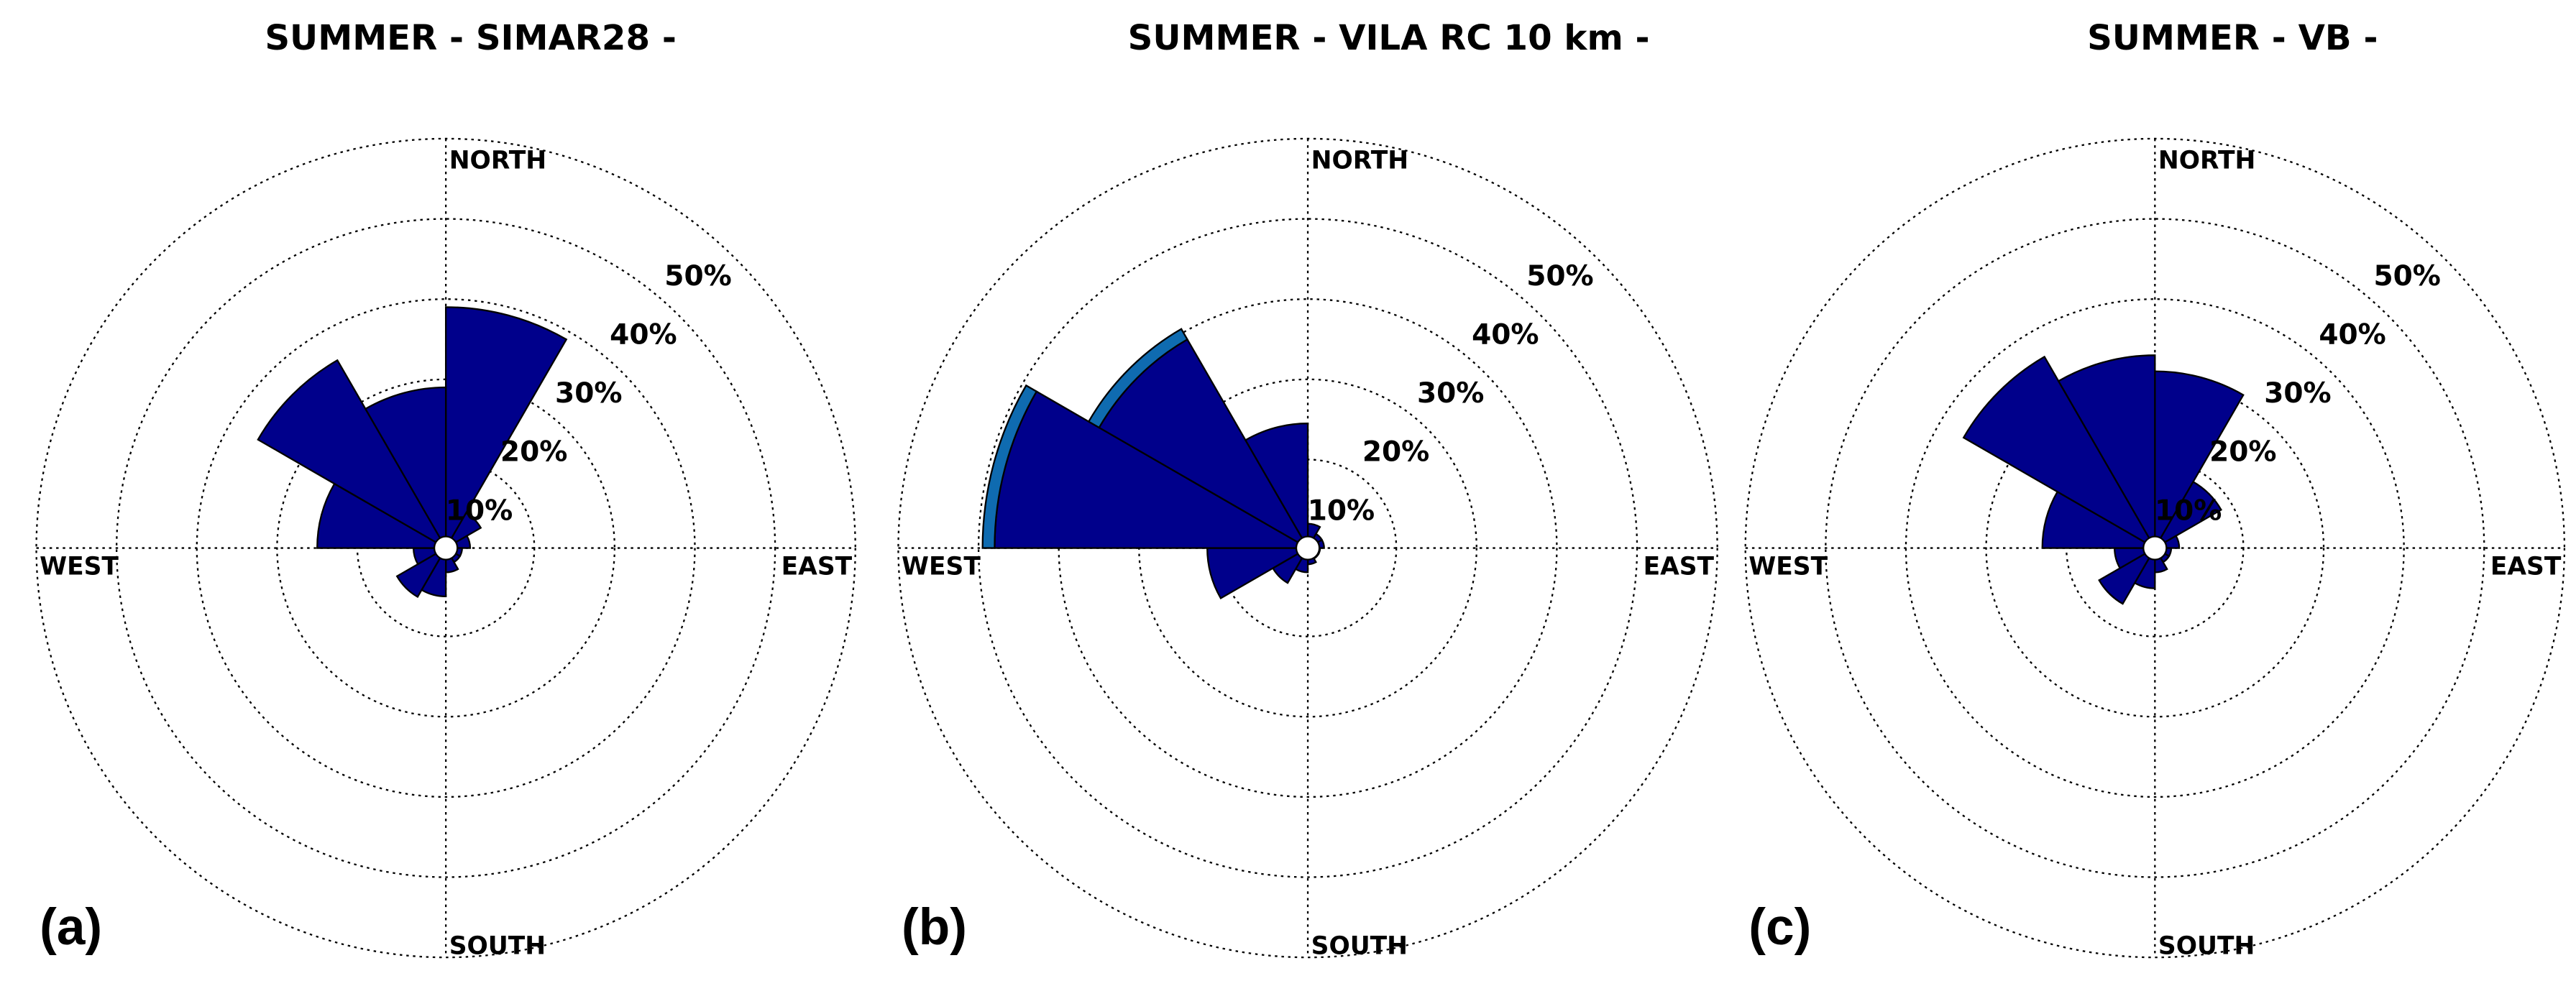 This screenshot has height=981, width=2576. I want to click on chart-title: SUMMER - SIMAR28 -, so click(471, 38).